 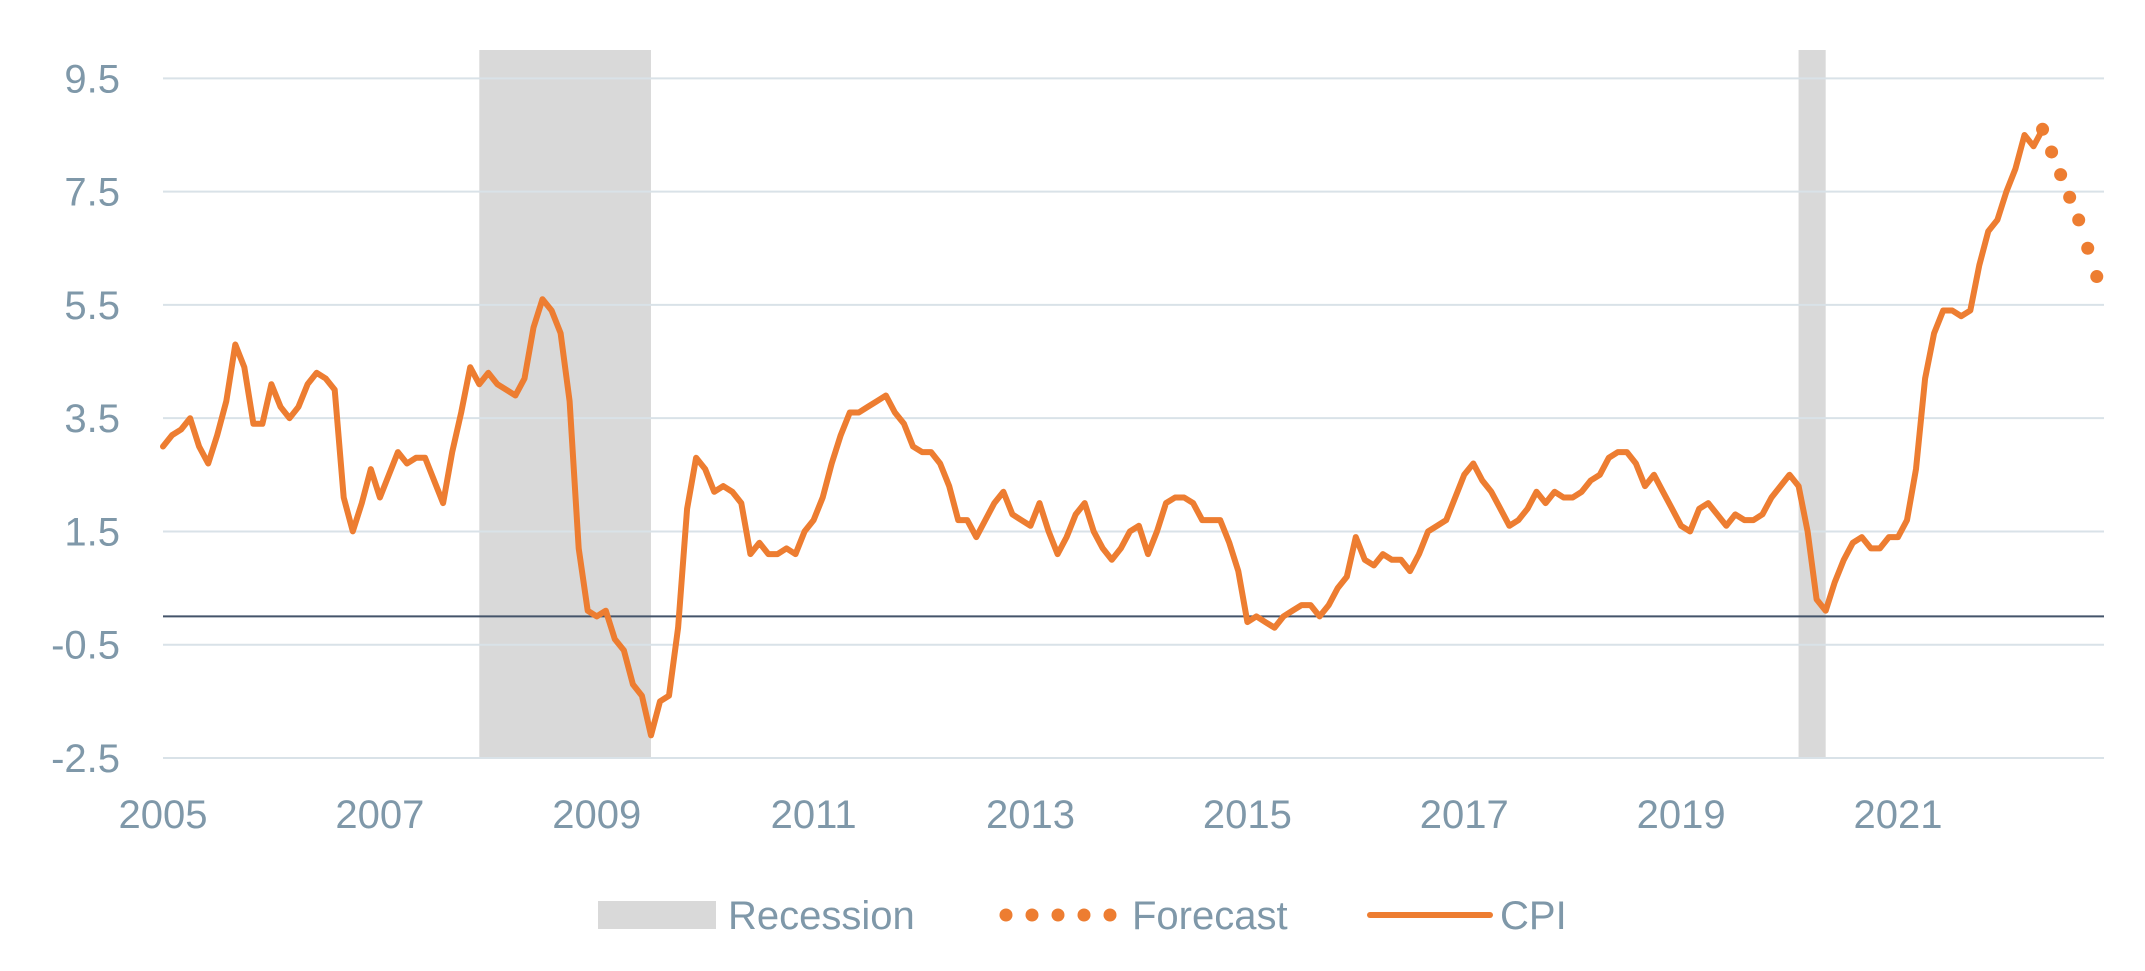 I want to click on y-tick-label: 9.5, so click(x=92, y=79).